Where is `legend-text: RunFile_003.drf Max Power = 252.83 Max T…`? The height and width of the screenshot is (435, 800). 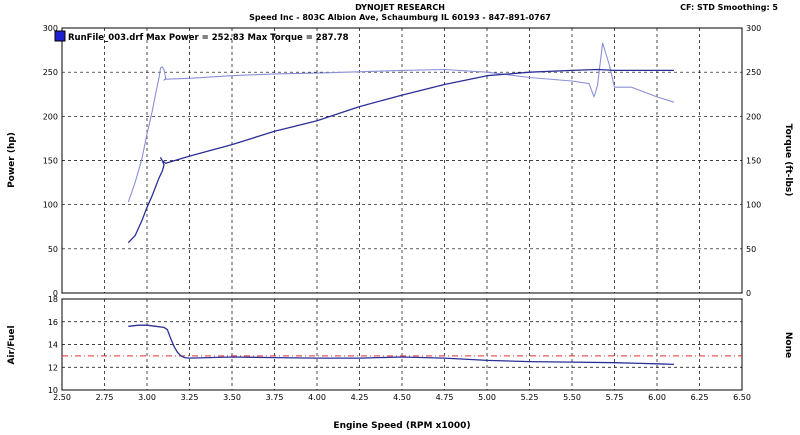 legend-text: RunFile_003.drf Max Power = 252.83 Max T… is located at coordinates (208, 38).